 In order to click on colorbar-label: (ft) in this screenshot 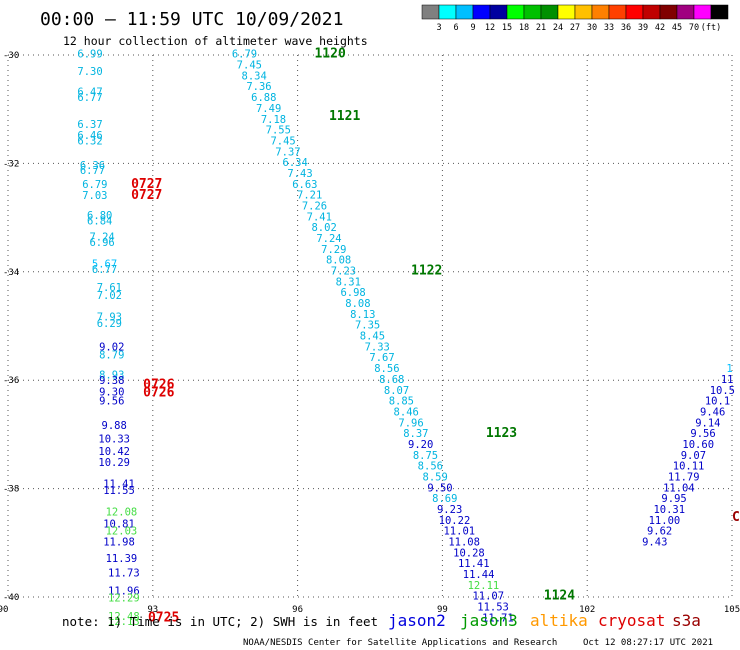, I will do `click(711, 28)`.